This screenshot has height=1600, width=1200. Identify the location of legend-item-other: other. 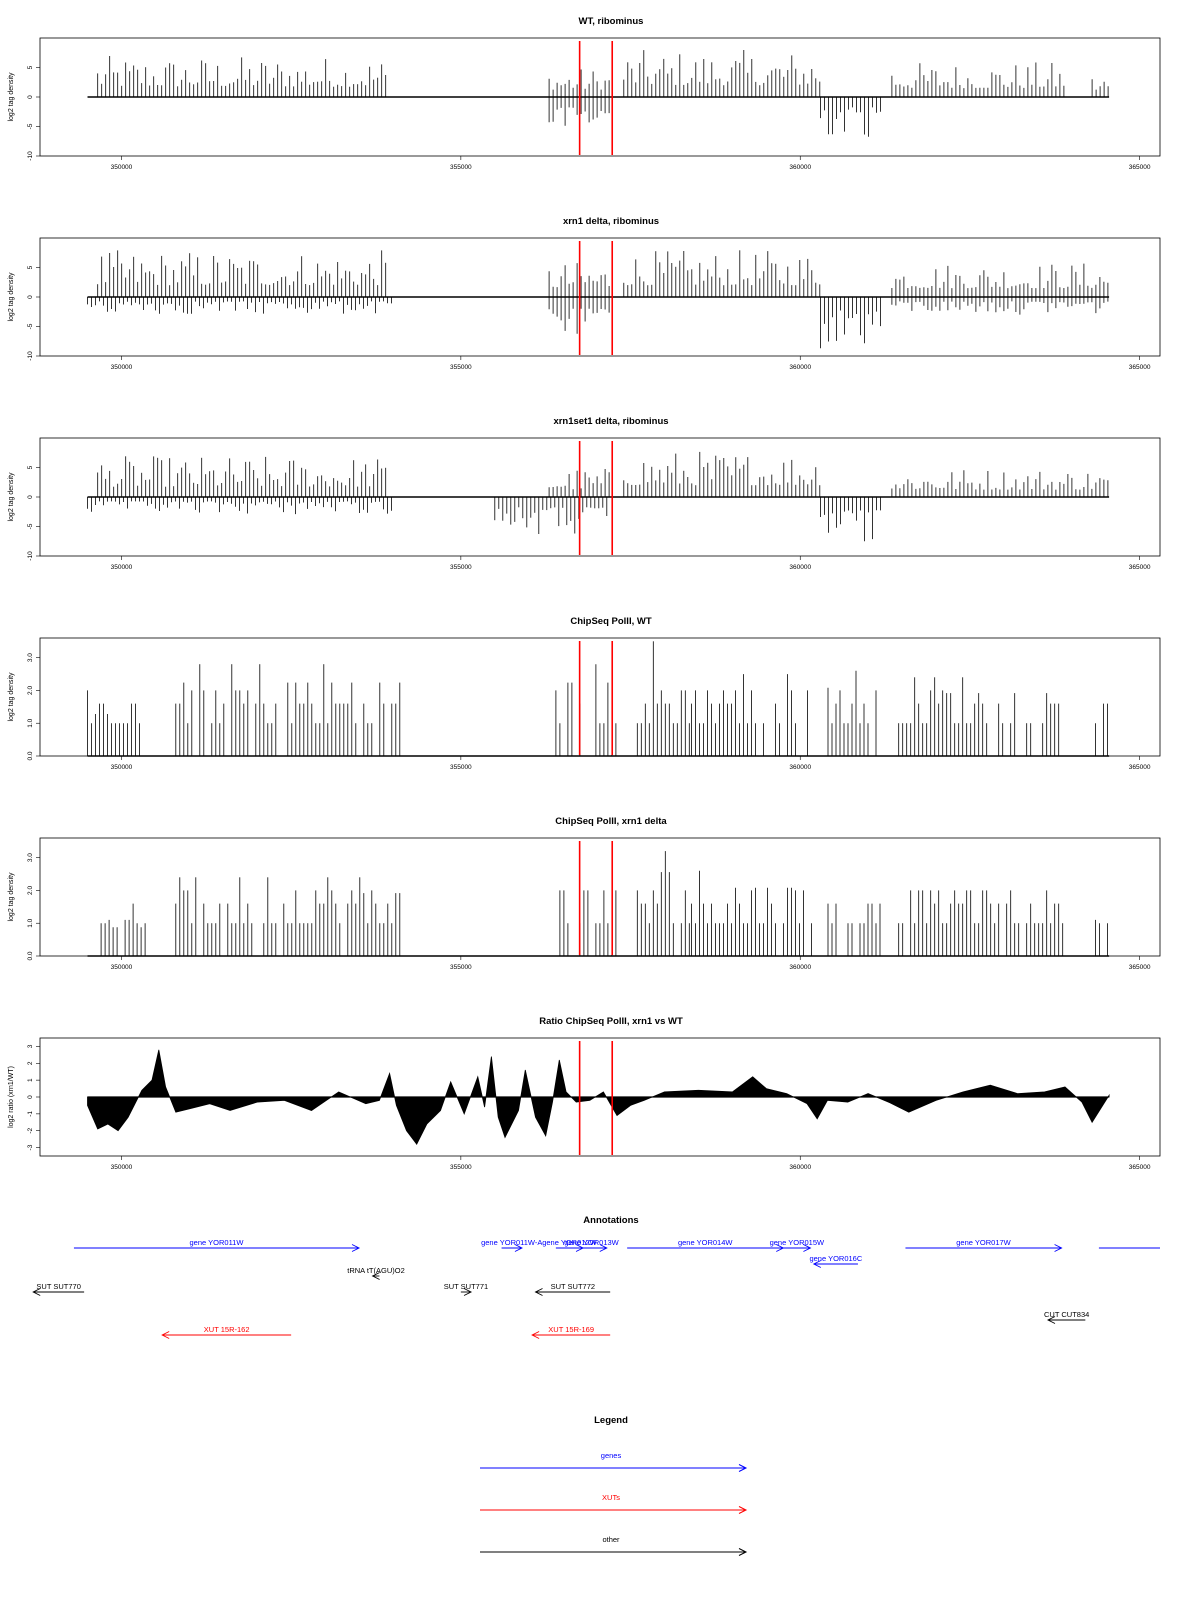
(614, 1545).